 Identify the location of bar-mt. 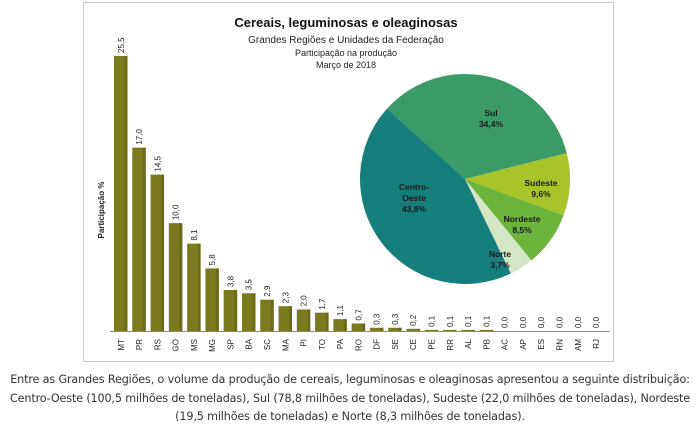
(121, 193).